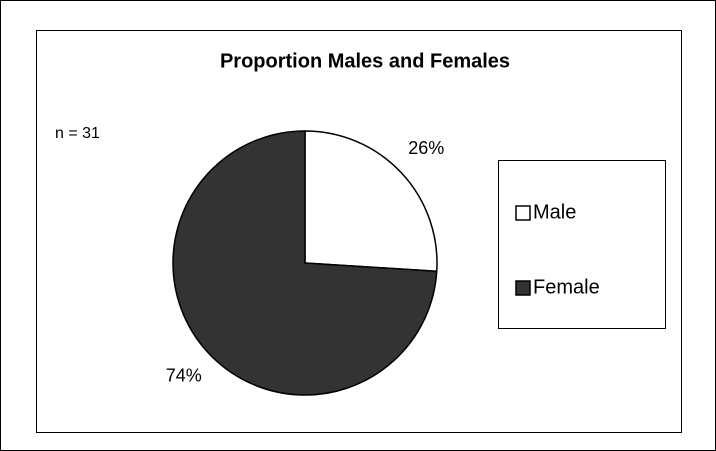 This screenshot has width=716, height=451. I want to click on legend-box, so click(582, 244).